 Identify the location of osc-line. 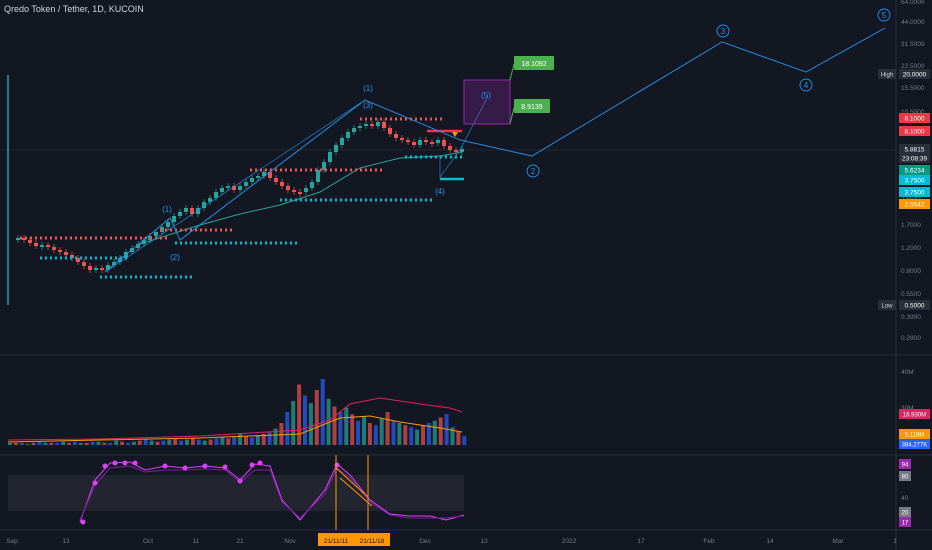
(272, 492).